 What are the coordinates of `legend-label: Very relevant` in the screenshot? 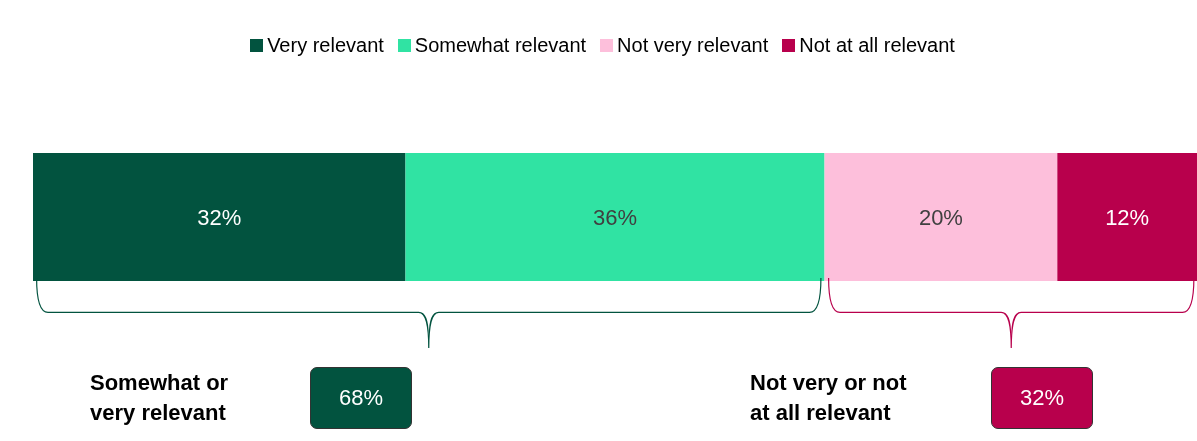 It's located at (325, 45).